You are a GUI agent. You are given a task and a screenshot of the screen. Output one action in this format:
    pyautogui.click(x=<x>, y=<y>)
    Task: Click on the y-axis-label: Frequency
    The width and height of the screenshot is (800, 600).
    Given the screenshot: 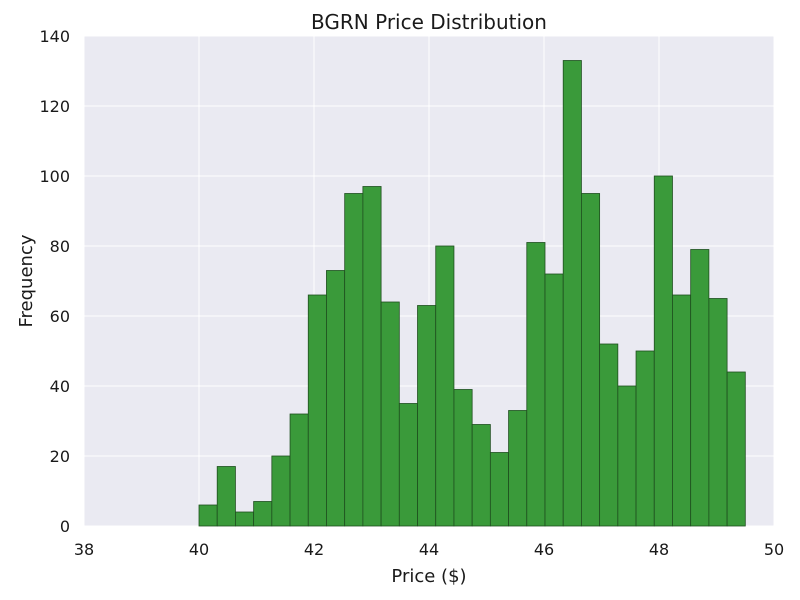 What is the action you would take?
    pyautogui.click(x=26, y=280)
    